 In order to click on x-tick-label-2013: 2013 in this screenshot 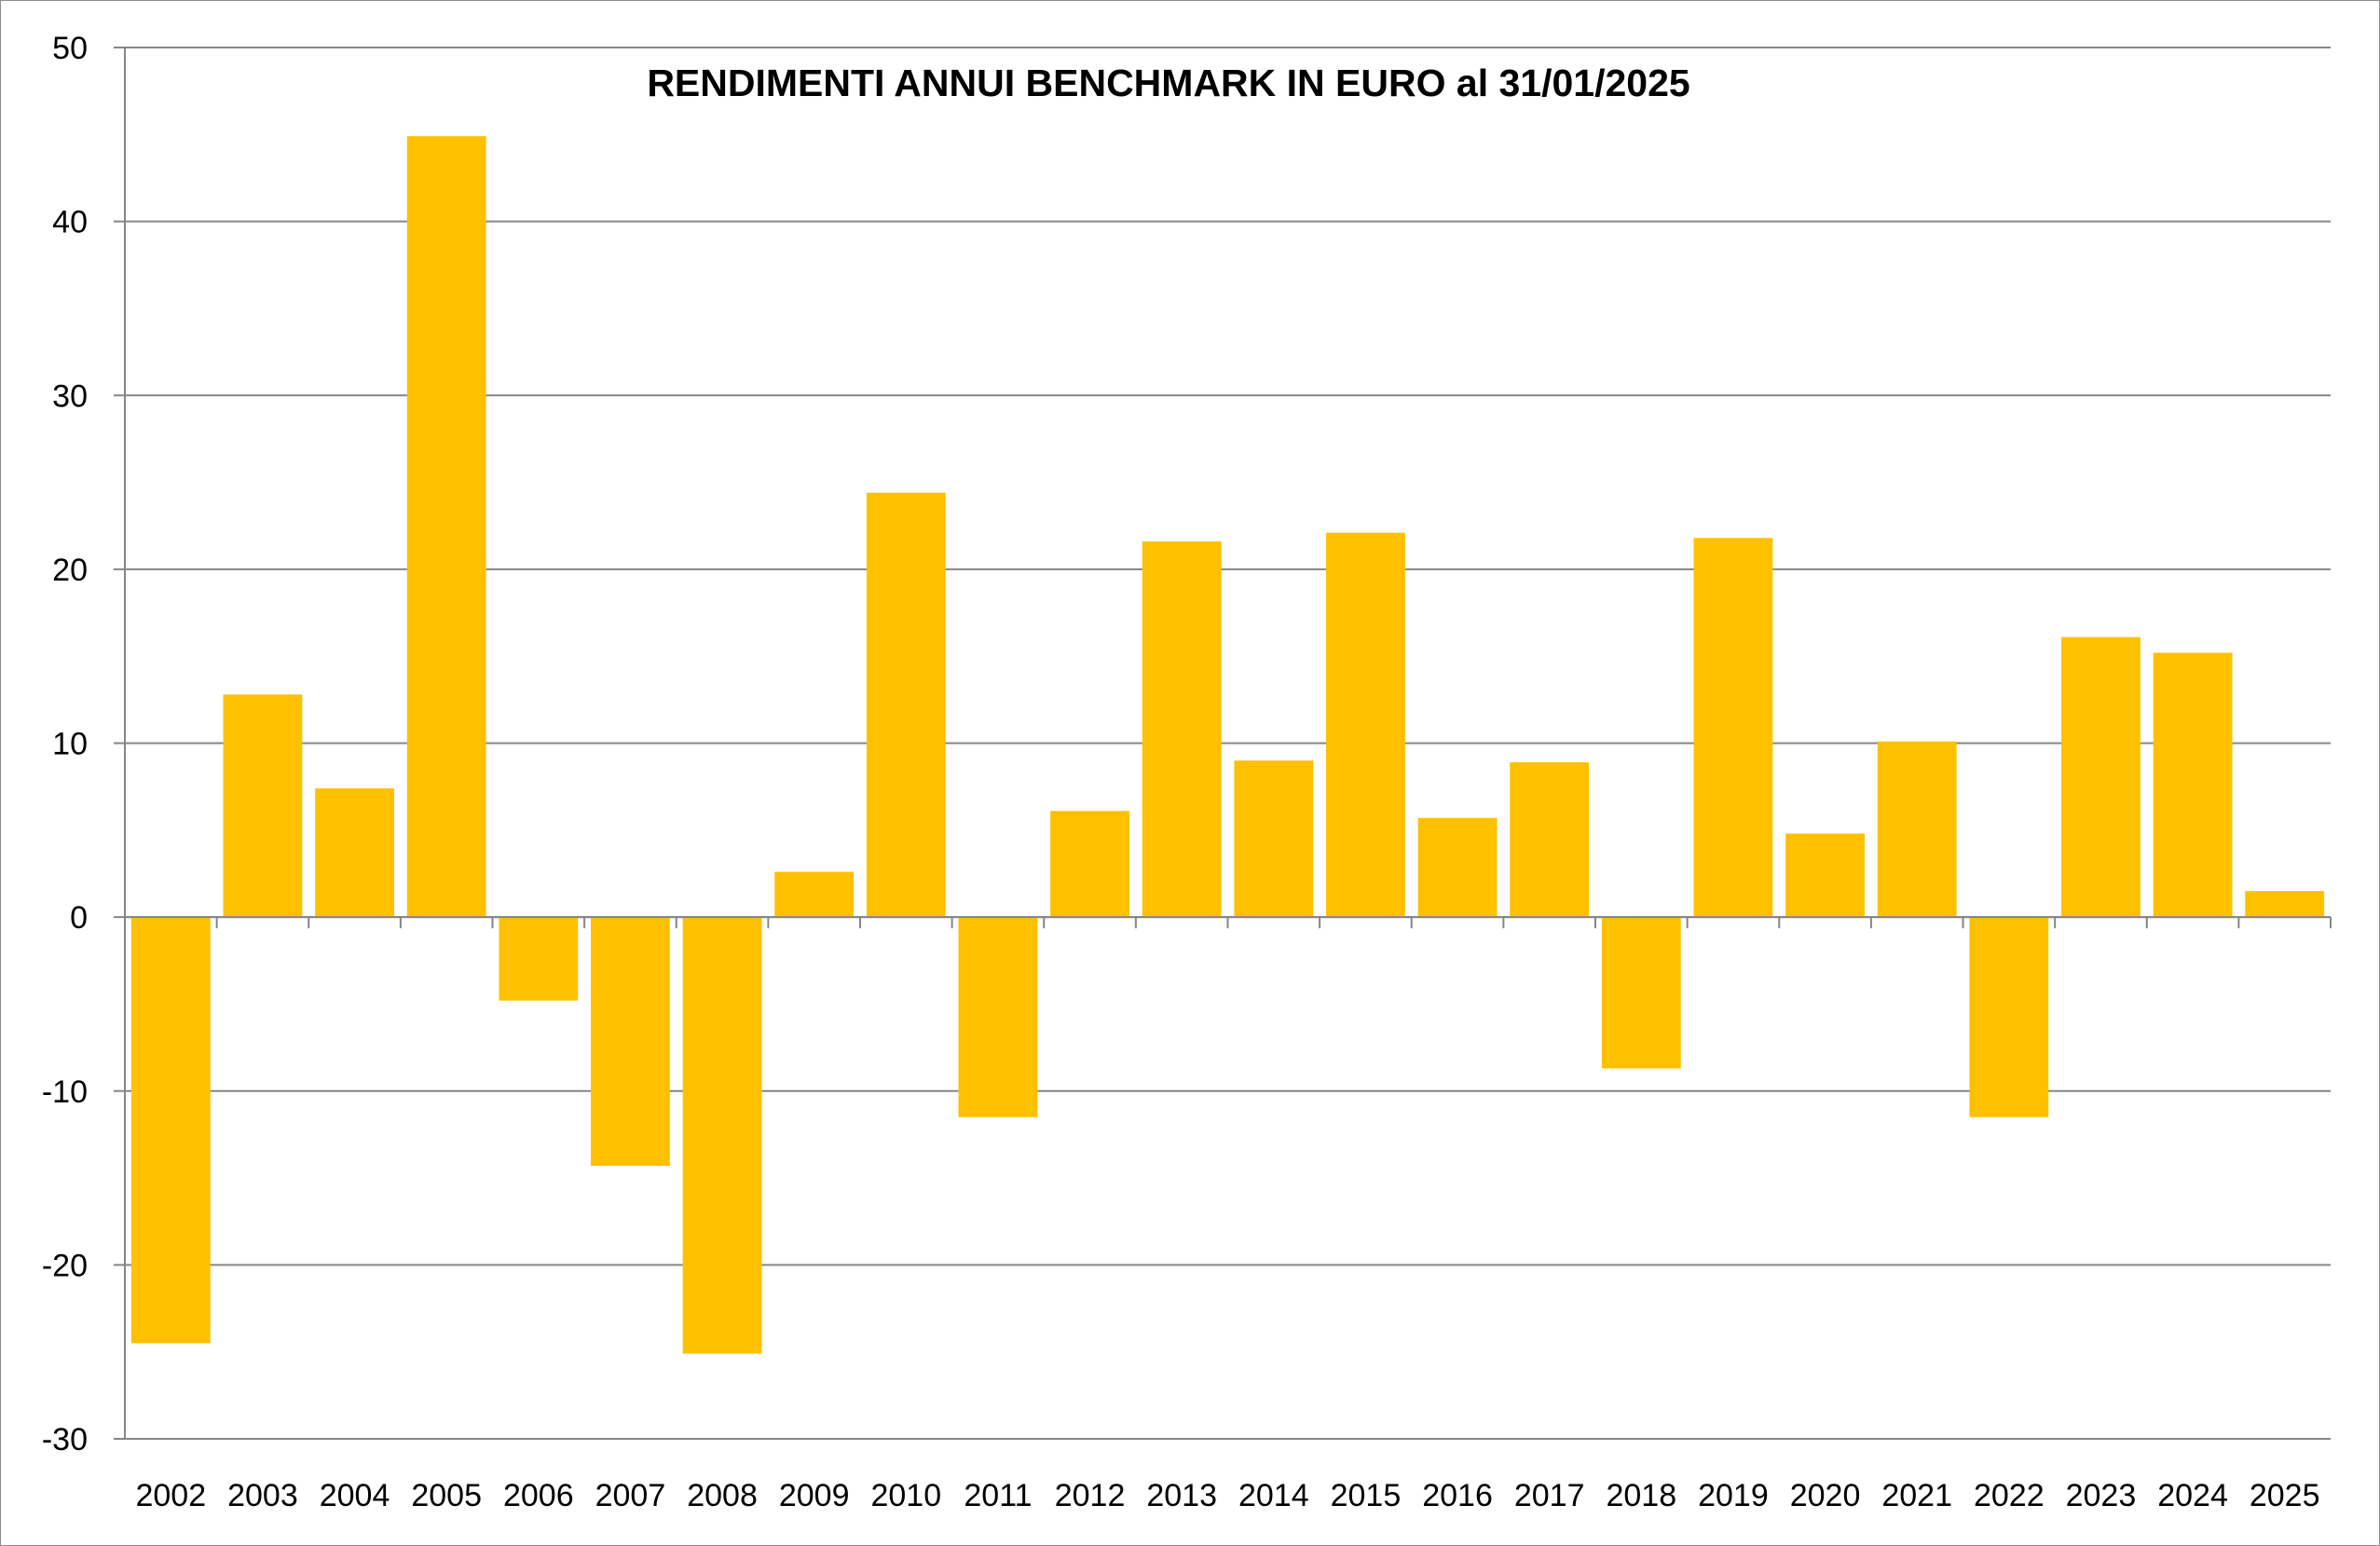, I will do `click(1181, 1496)`.